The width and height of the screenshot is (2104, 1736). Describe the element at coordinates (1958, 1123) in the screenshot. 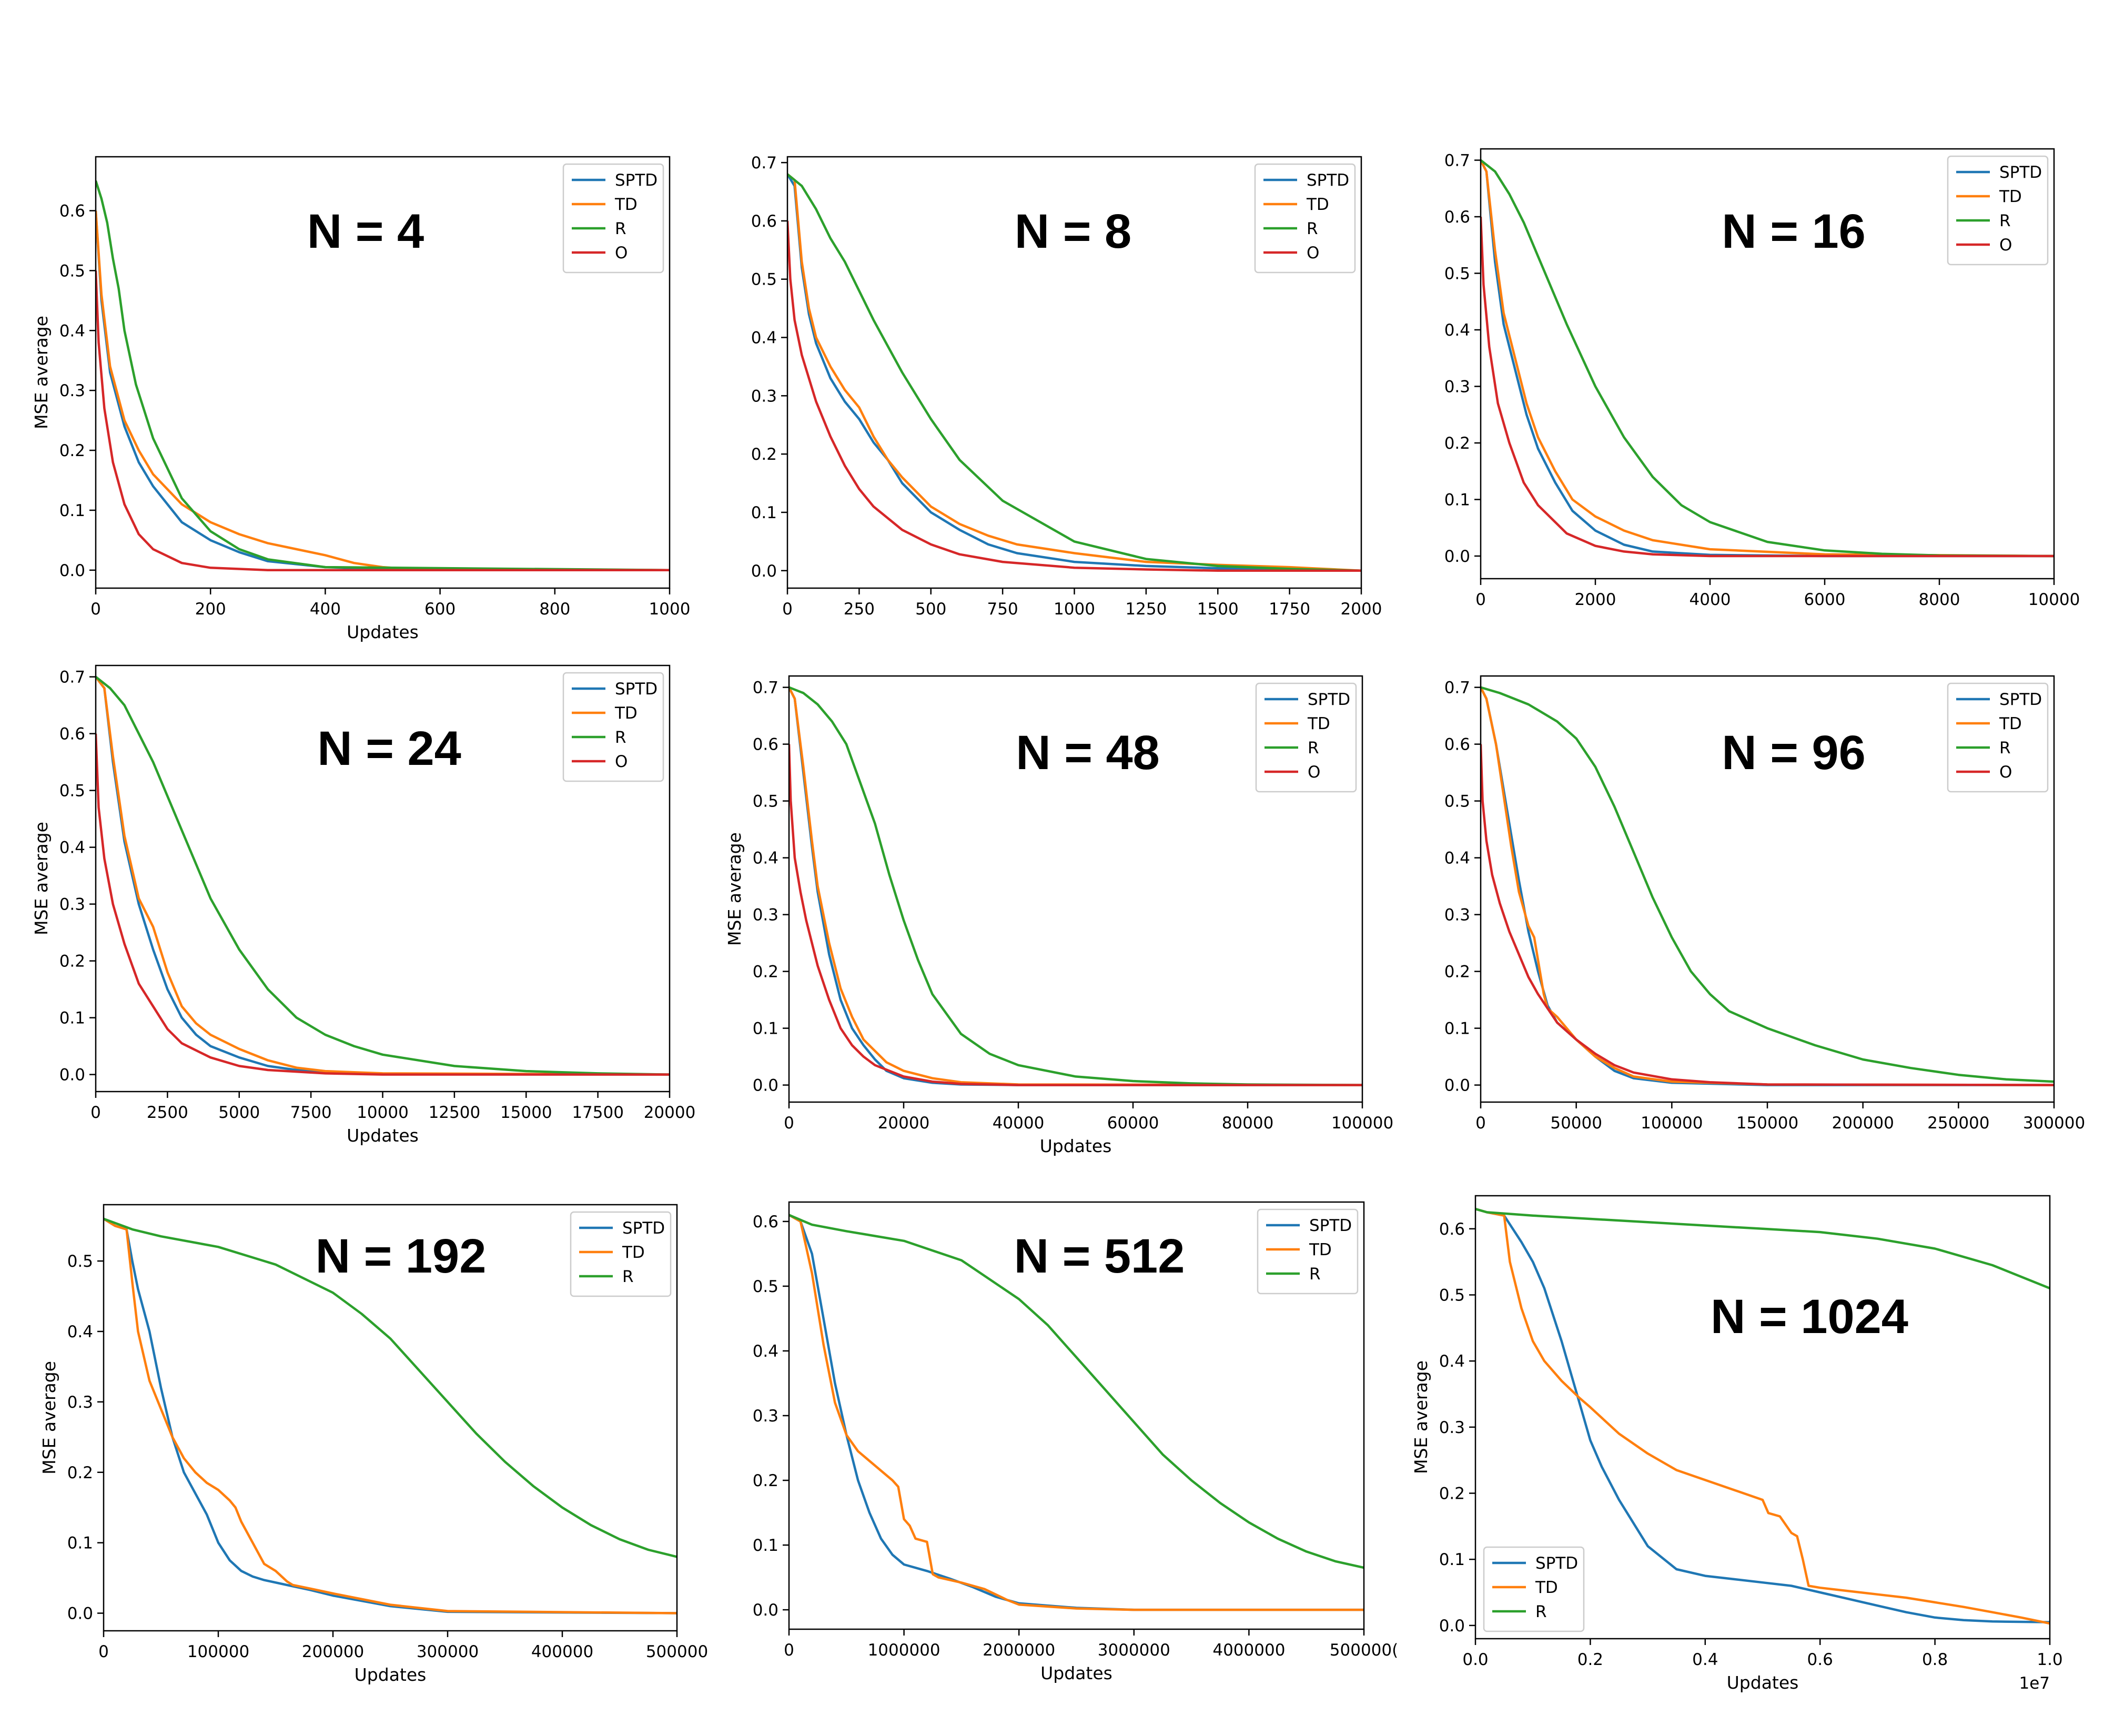

I see `x-tick-label: 250000` at that location.